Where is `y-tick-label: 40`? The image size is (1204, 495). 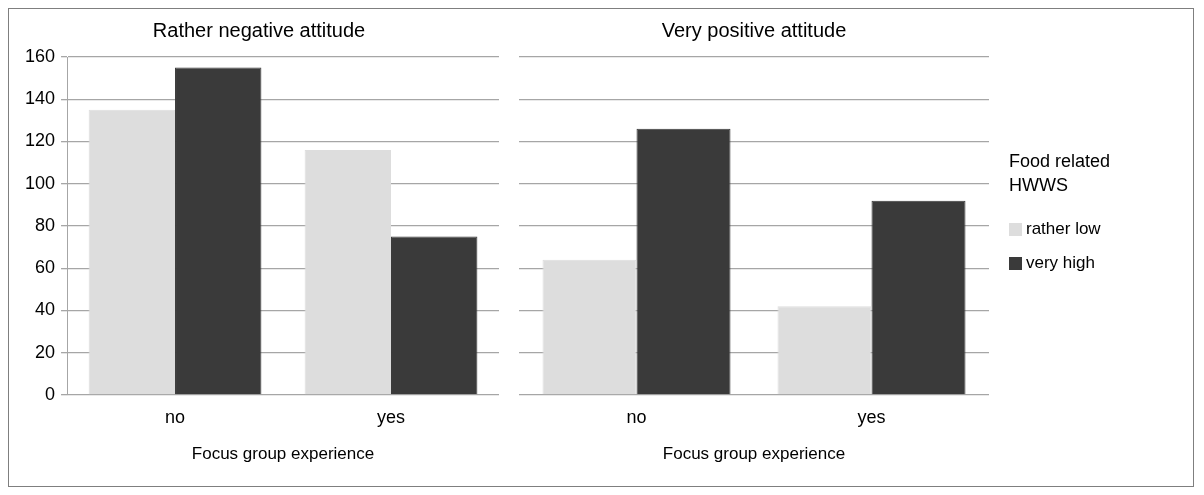 y-tick-label: 40 is located at coordinates (45, 309).